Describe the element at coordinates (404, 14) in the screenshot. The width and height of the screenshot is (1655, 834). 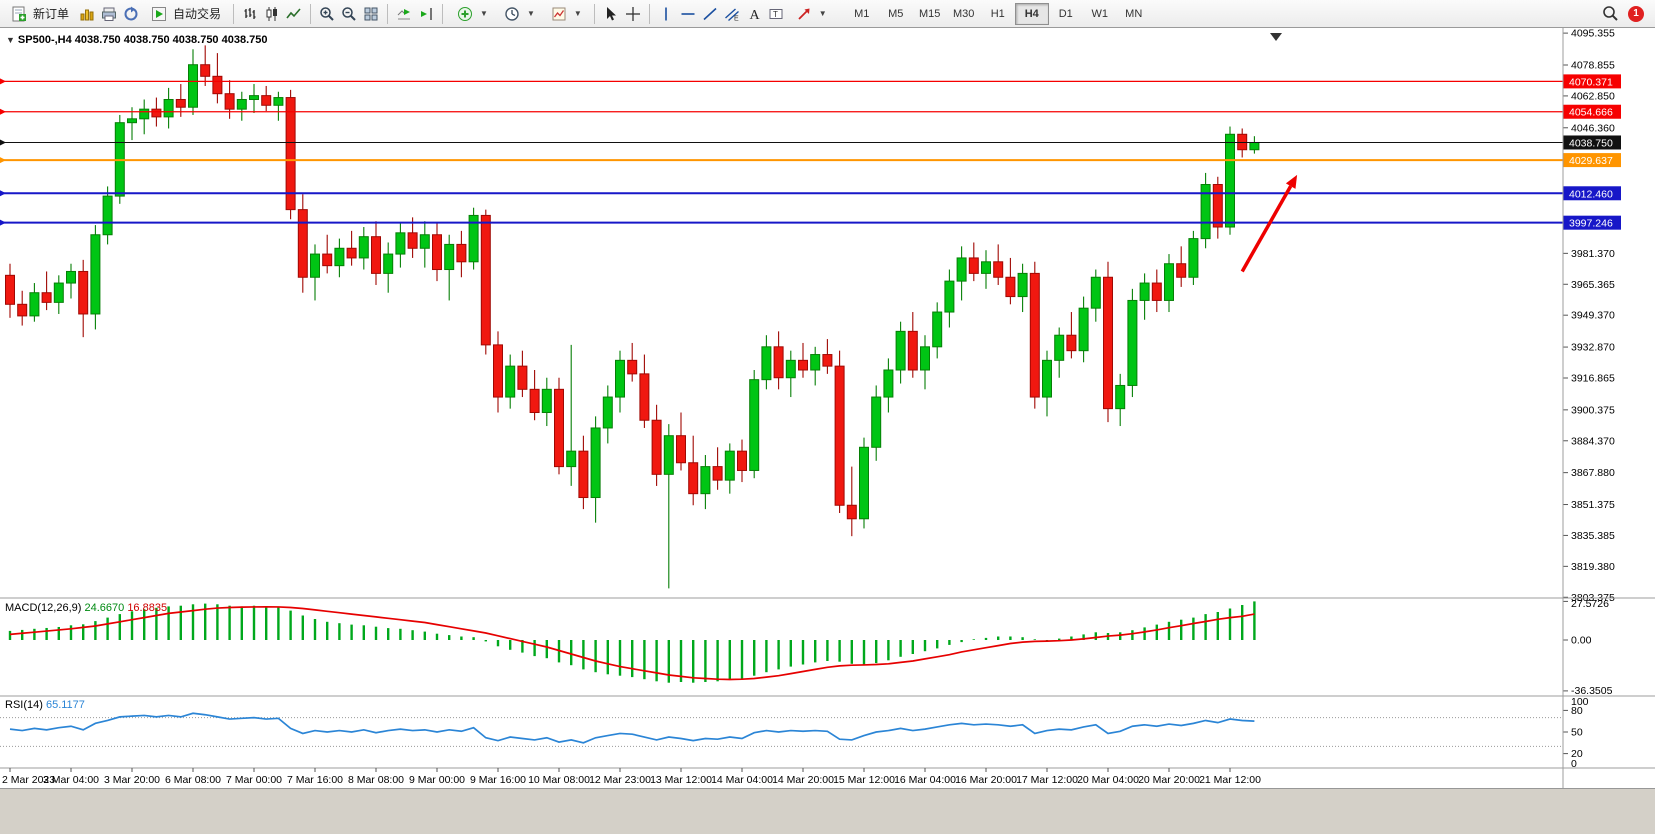
I see `autoscroll-icon` at that location.